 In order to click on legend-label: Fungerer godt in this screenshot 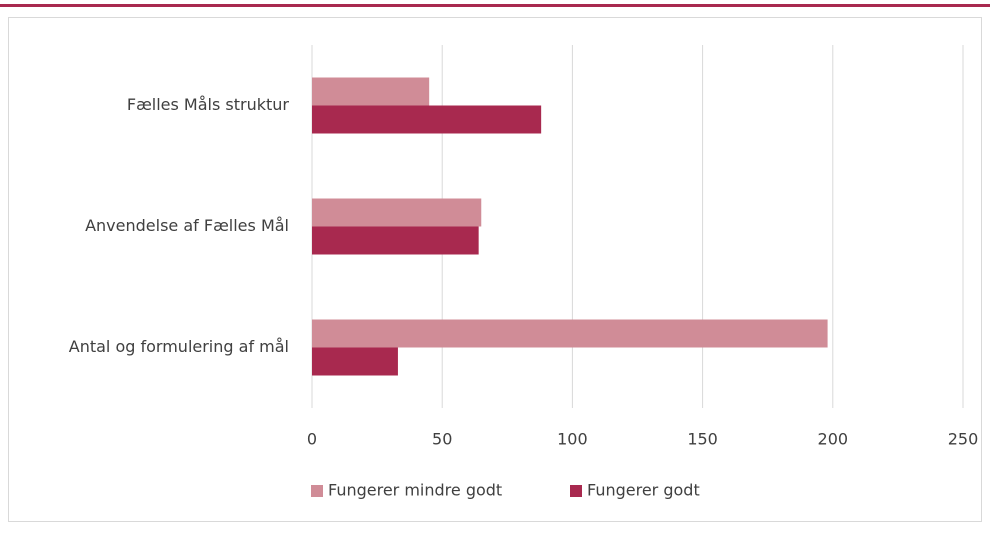, I will do `click(643, 490)`.